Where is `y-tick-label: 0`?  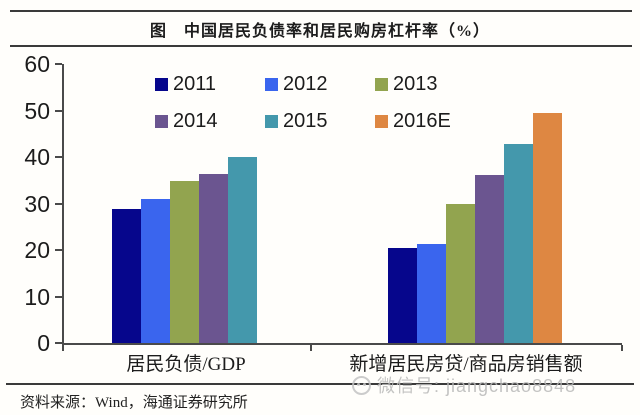 y-tick-label: 0 is located at coordinates (43, 343).